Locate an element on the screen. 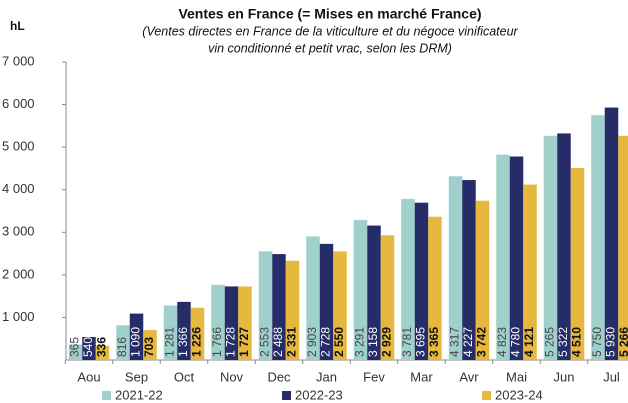 The height and width of the screenshot is (403, 628). data-label: 4 780 is located at coordinates (516, 342).